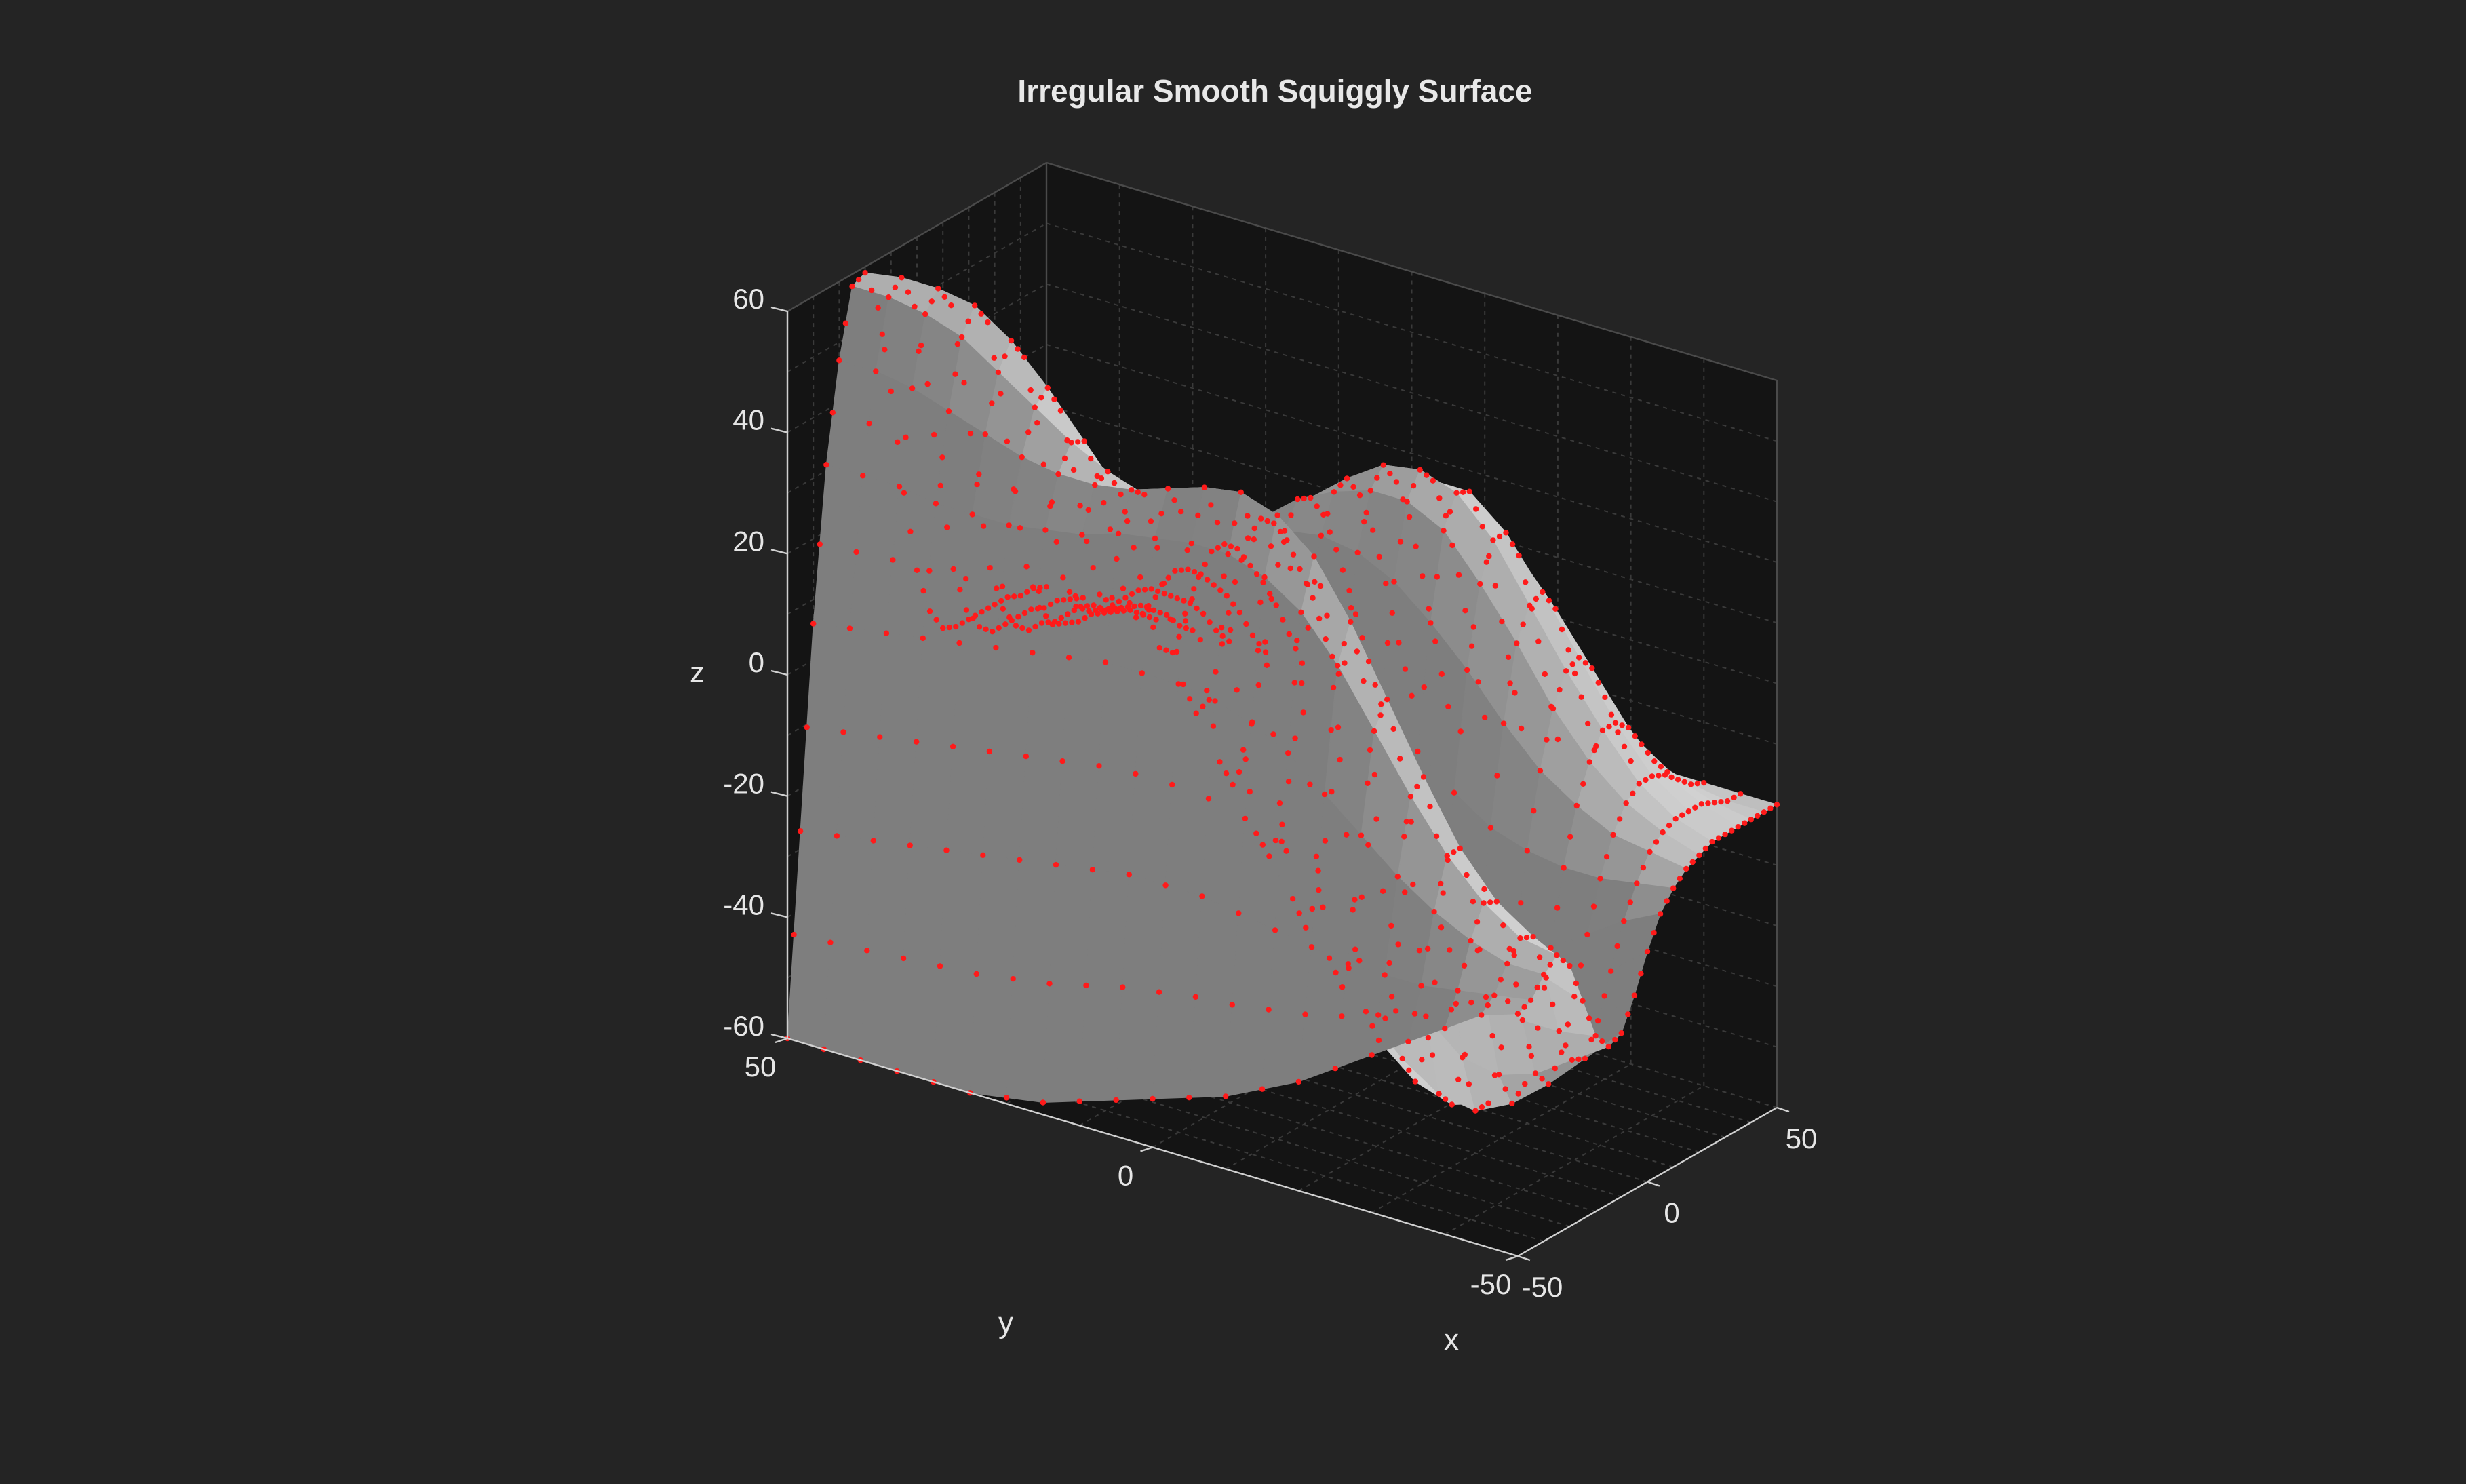 The image size is (2466, 1484). Describe the element at coordinates (1125, 1176) in the screenshot. I see `y-tick-label: 0` at that location.